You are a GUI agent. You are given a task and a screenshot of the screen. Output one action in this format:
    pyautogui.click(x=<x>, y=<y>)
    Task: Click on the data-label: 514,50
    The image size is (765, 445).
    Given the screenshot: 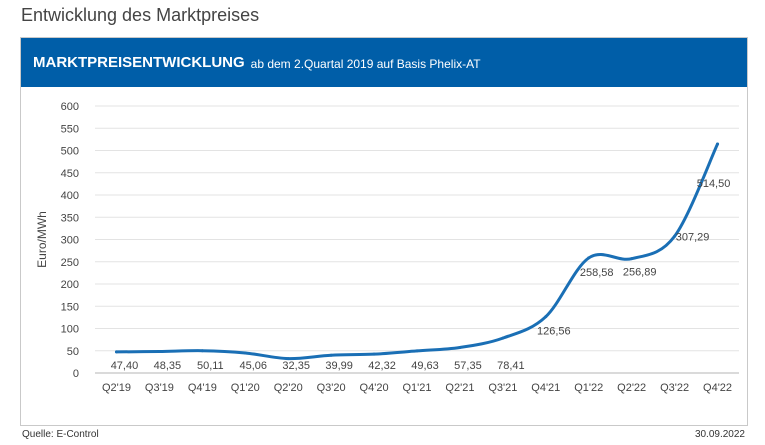 What is the action you would take?
    pyautogui.click(x=714, y=184)
    